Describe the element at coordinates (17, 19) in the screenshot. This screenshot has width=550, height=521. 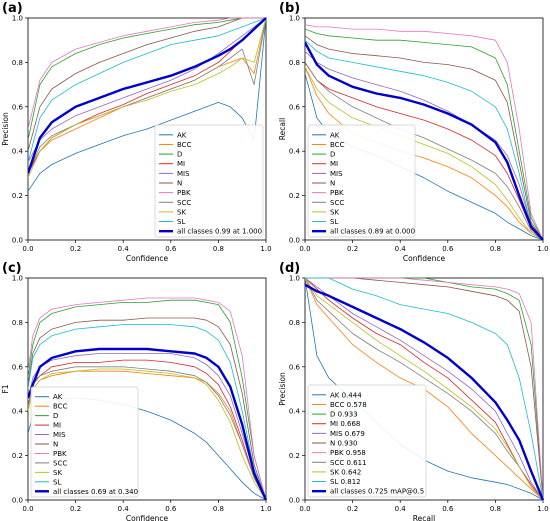
I see `y-tick-label: 1.0` at that location.